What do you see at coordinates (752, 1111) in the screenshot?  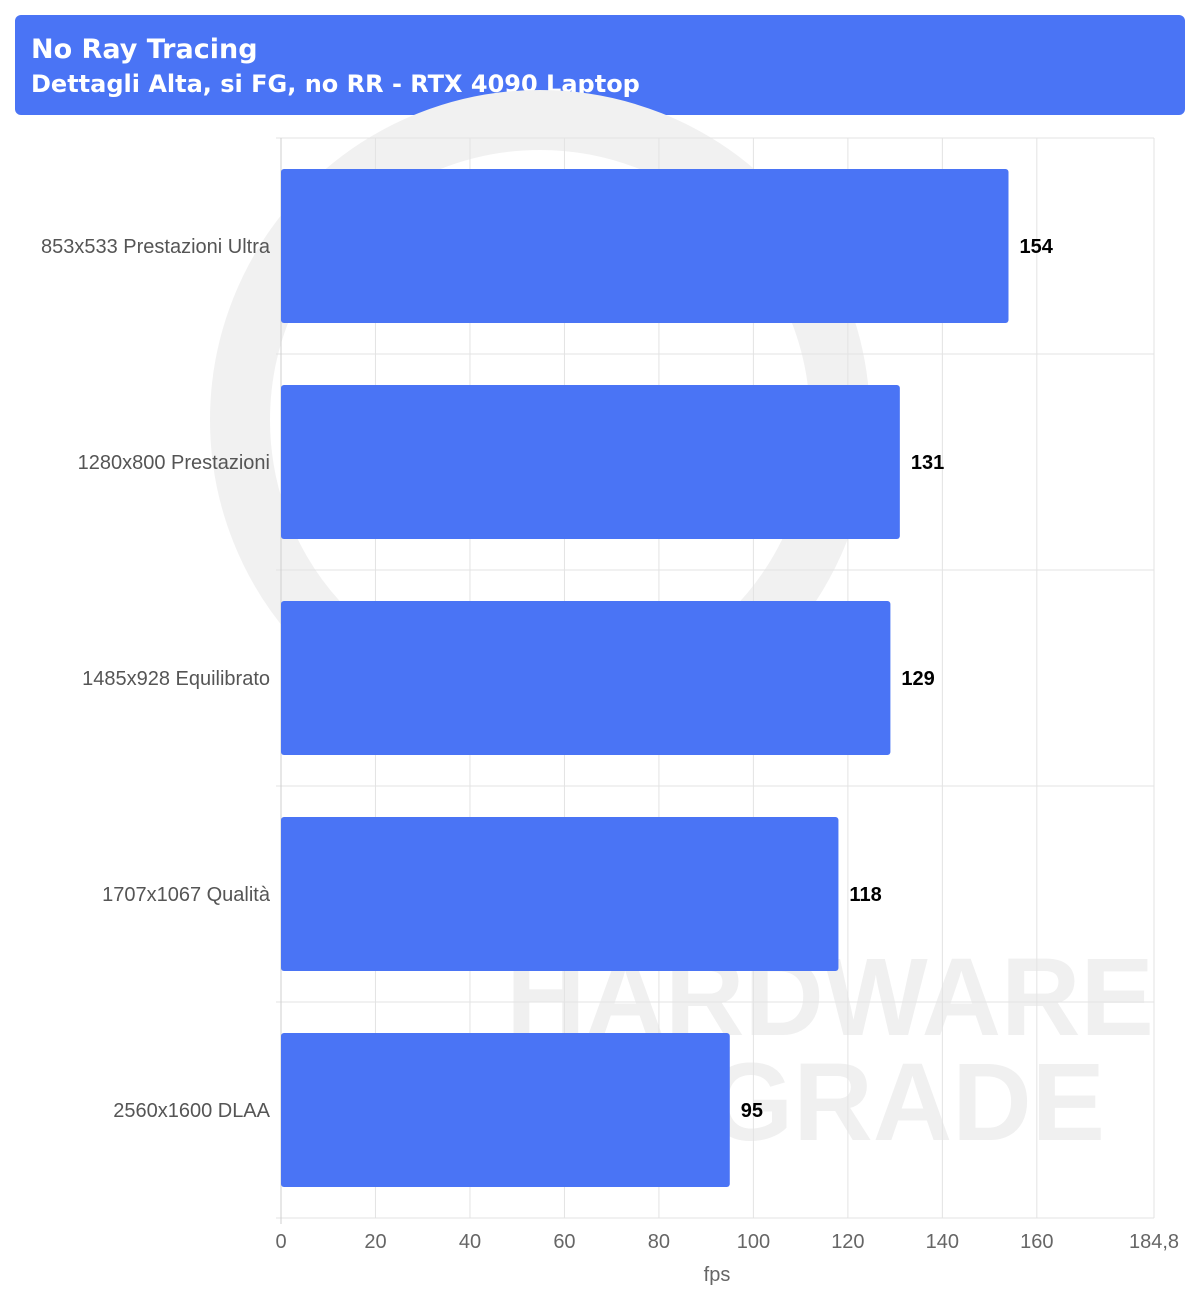 I see `value-label: 95` at bounding box center [752, 1111].